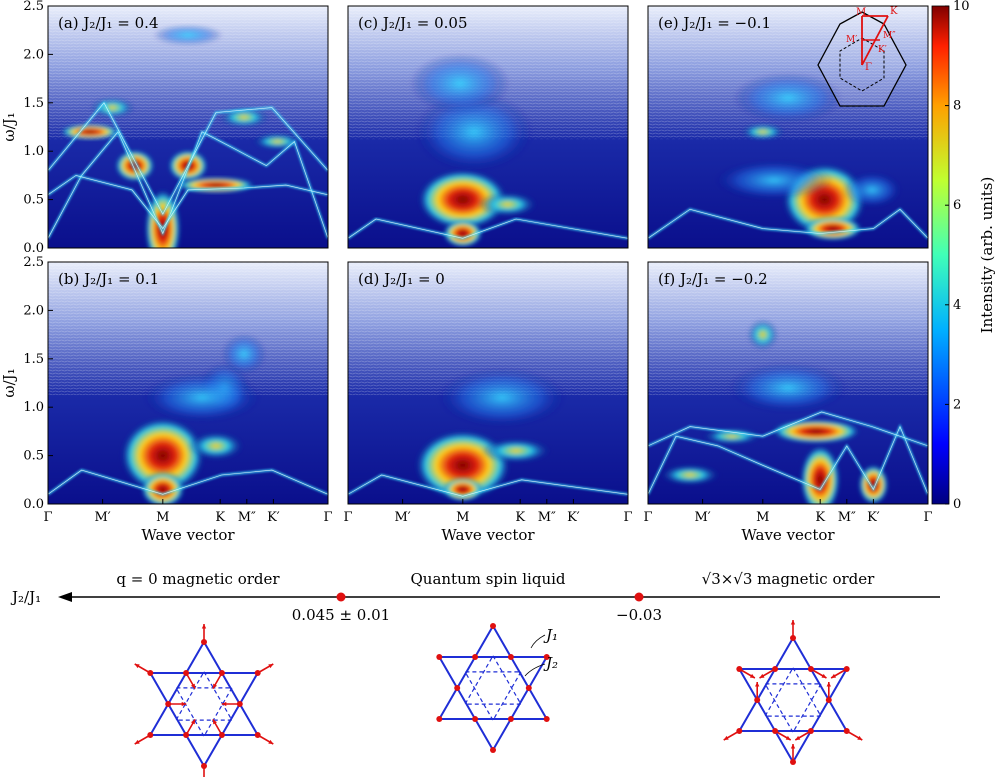  What do you see at coordinates (520, 517) in the screenshot?
I see `x-tick-label: K` at bounding box center [520, 517].